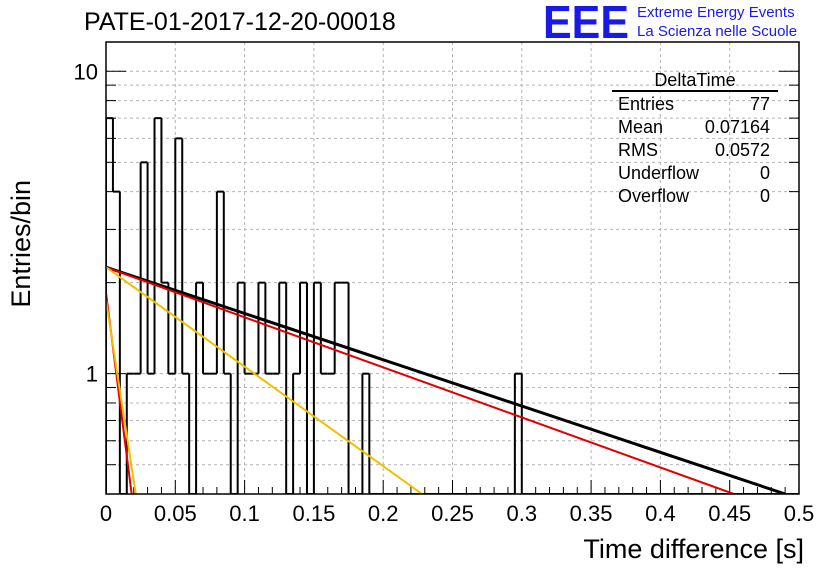 The height and width of the screenshot is (572, 836). What do you see at coordinates (695, 127) in the screenshot?
I see `stats-row-mean: Mean 0.07164` at bounding box center [695, 127].